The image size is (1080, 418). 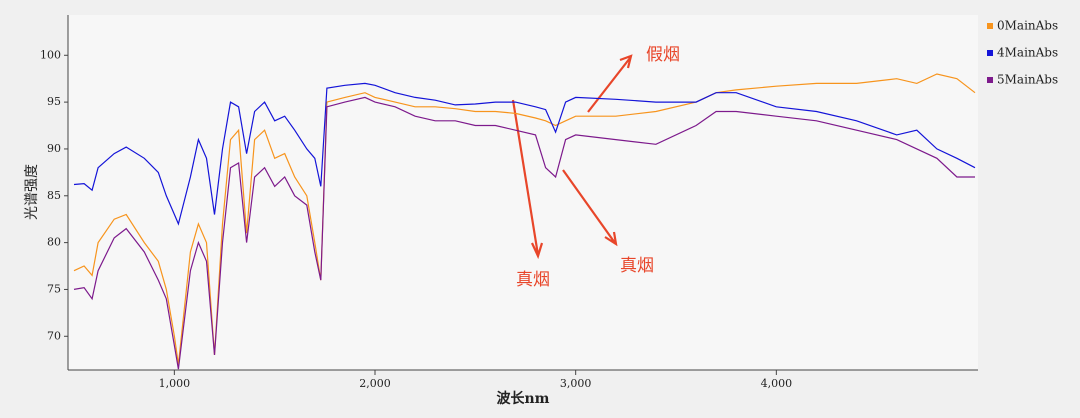 What do you see at coordinates (1027, 53) in the screenshot?
I see `legend-label: 4MainAbs` at bounding box center [1027, 53].